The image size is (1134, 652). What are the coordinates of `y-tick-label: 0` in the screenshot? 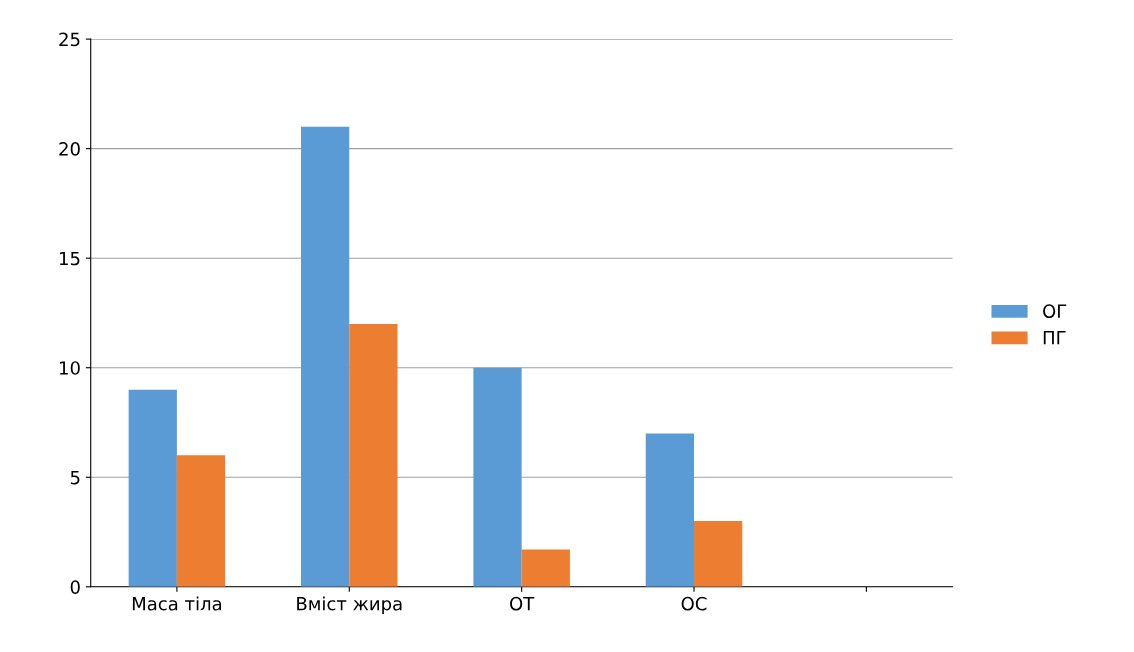 It's located at (75, 587).